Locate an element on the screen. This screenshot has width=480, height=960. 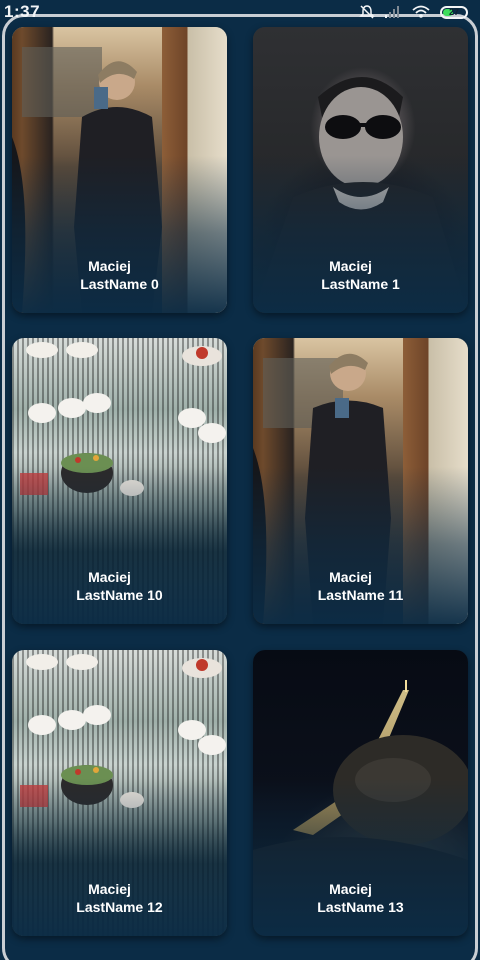
profile-card: Maciej LastName 10 is located at coordinates (119, 481).